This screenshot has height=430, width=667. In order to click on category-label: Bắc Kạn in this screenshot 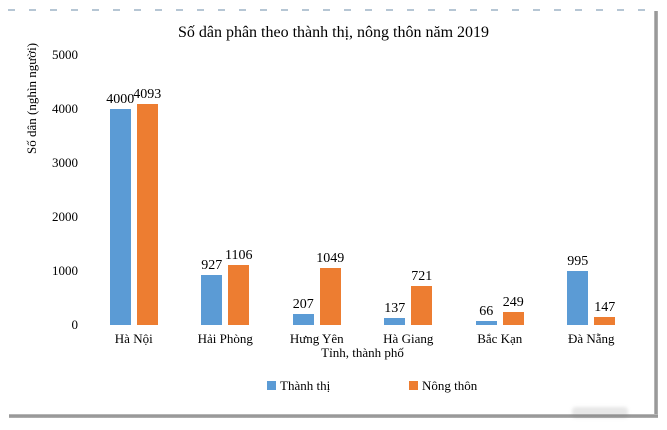, I will do `click(500, 338)`.